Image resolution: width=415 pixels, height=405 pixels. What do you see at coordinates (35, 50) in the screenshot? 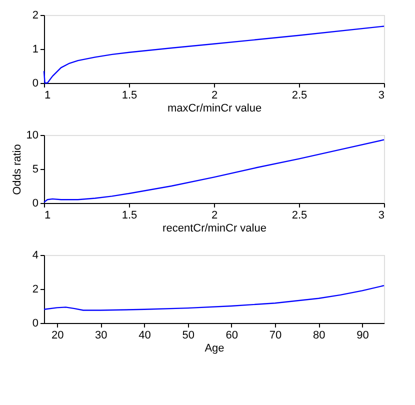
I see `y-tick-label: 1` at bounding box center [35, 50].